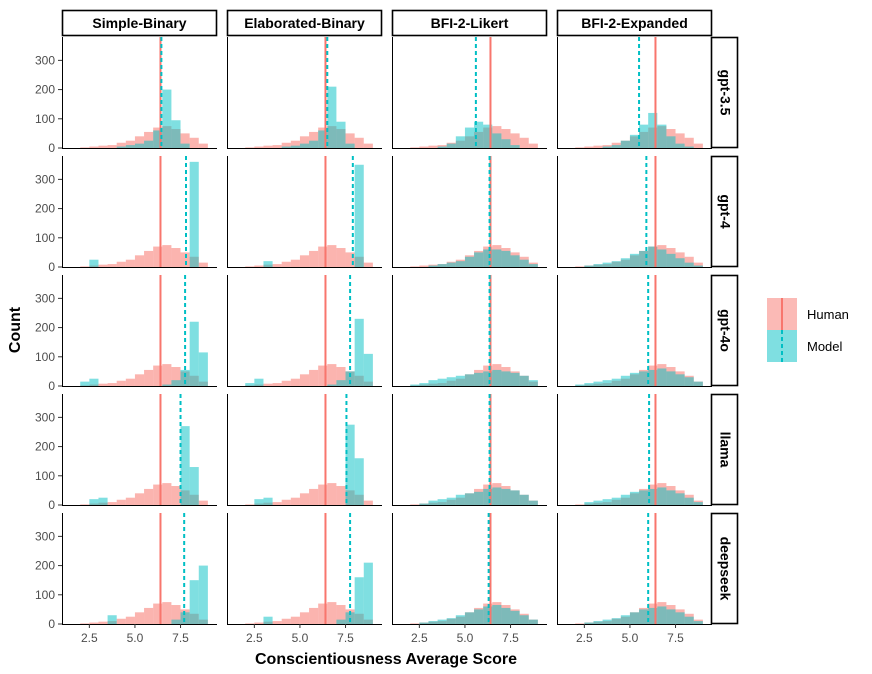 This screenshot has width=872, height=674. Describe the element at coordinates (304, 450) in the screenshot. I see `panel-llama-Elaborated-Binary` at that location.